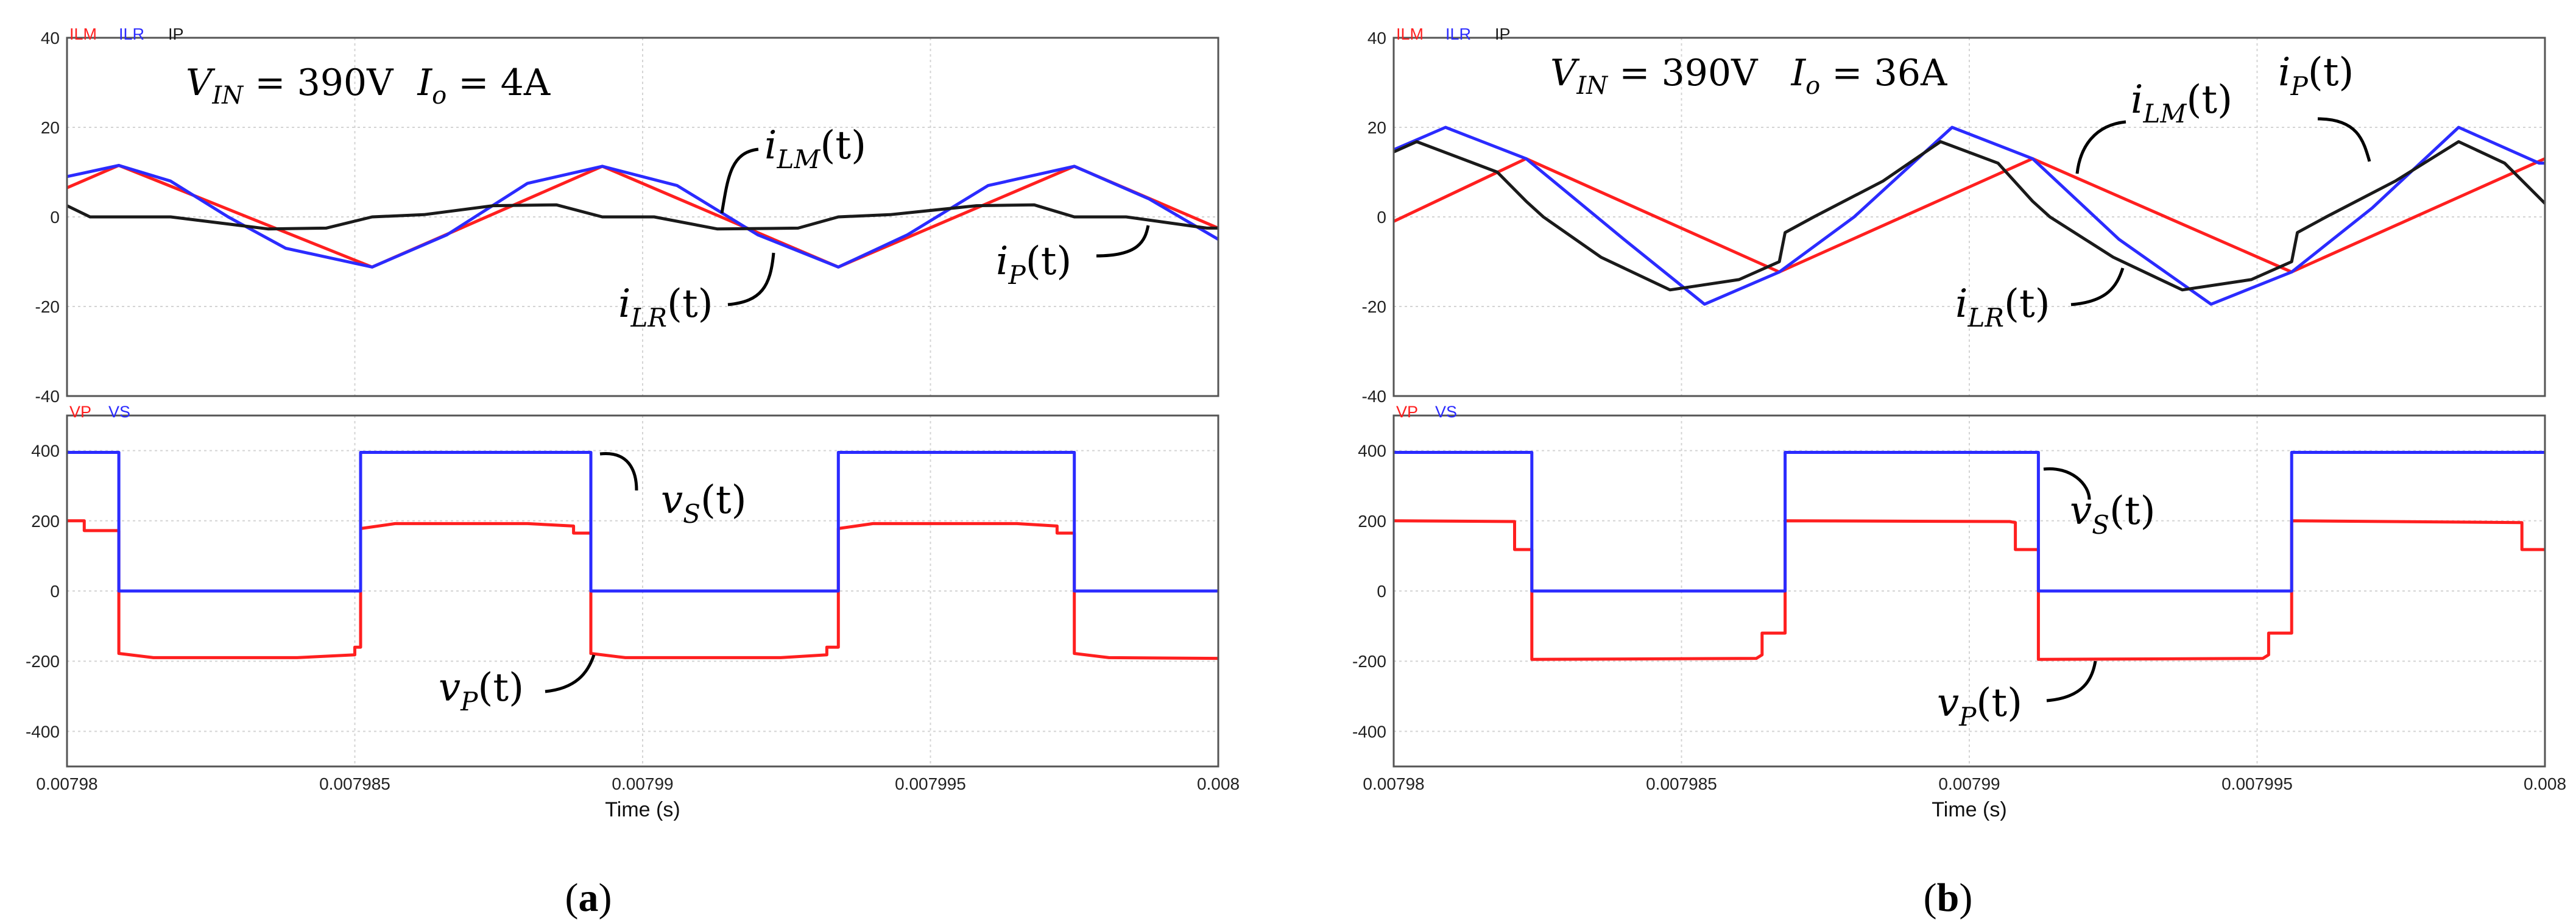  I want to click on pointer-a-ilm, so click(739, 180).